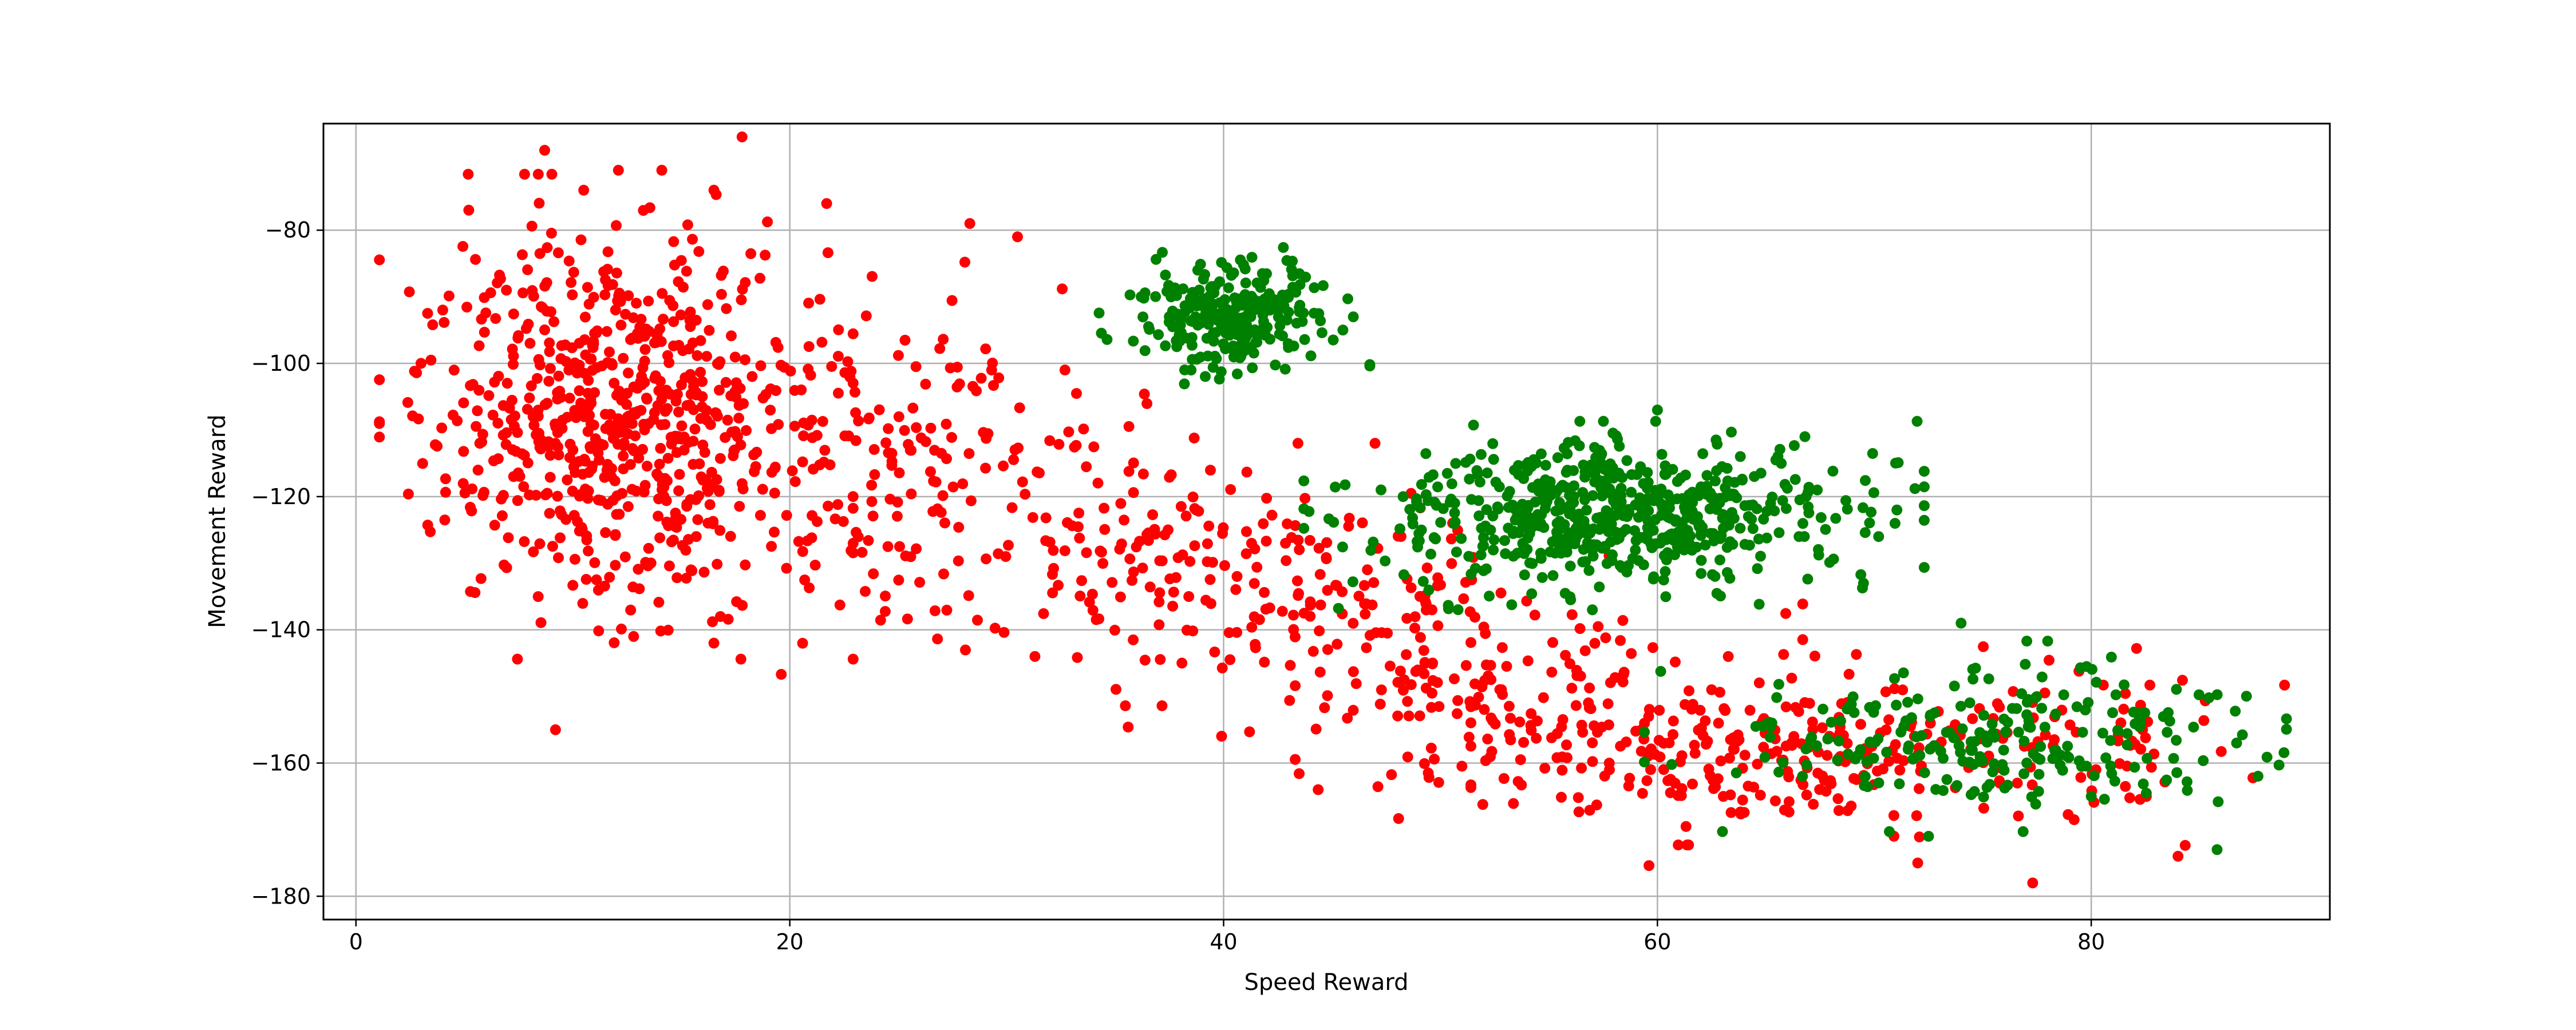  Describe the element at coordinates (217, 521) in the screenshot. I see `y-axis-label: Movement Reward` at that location.